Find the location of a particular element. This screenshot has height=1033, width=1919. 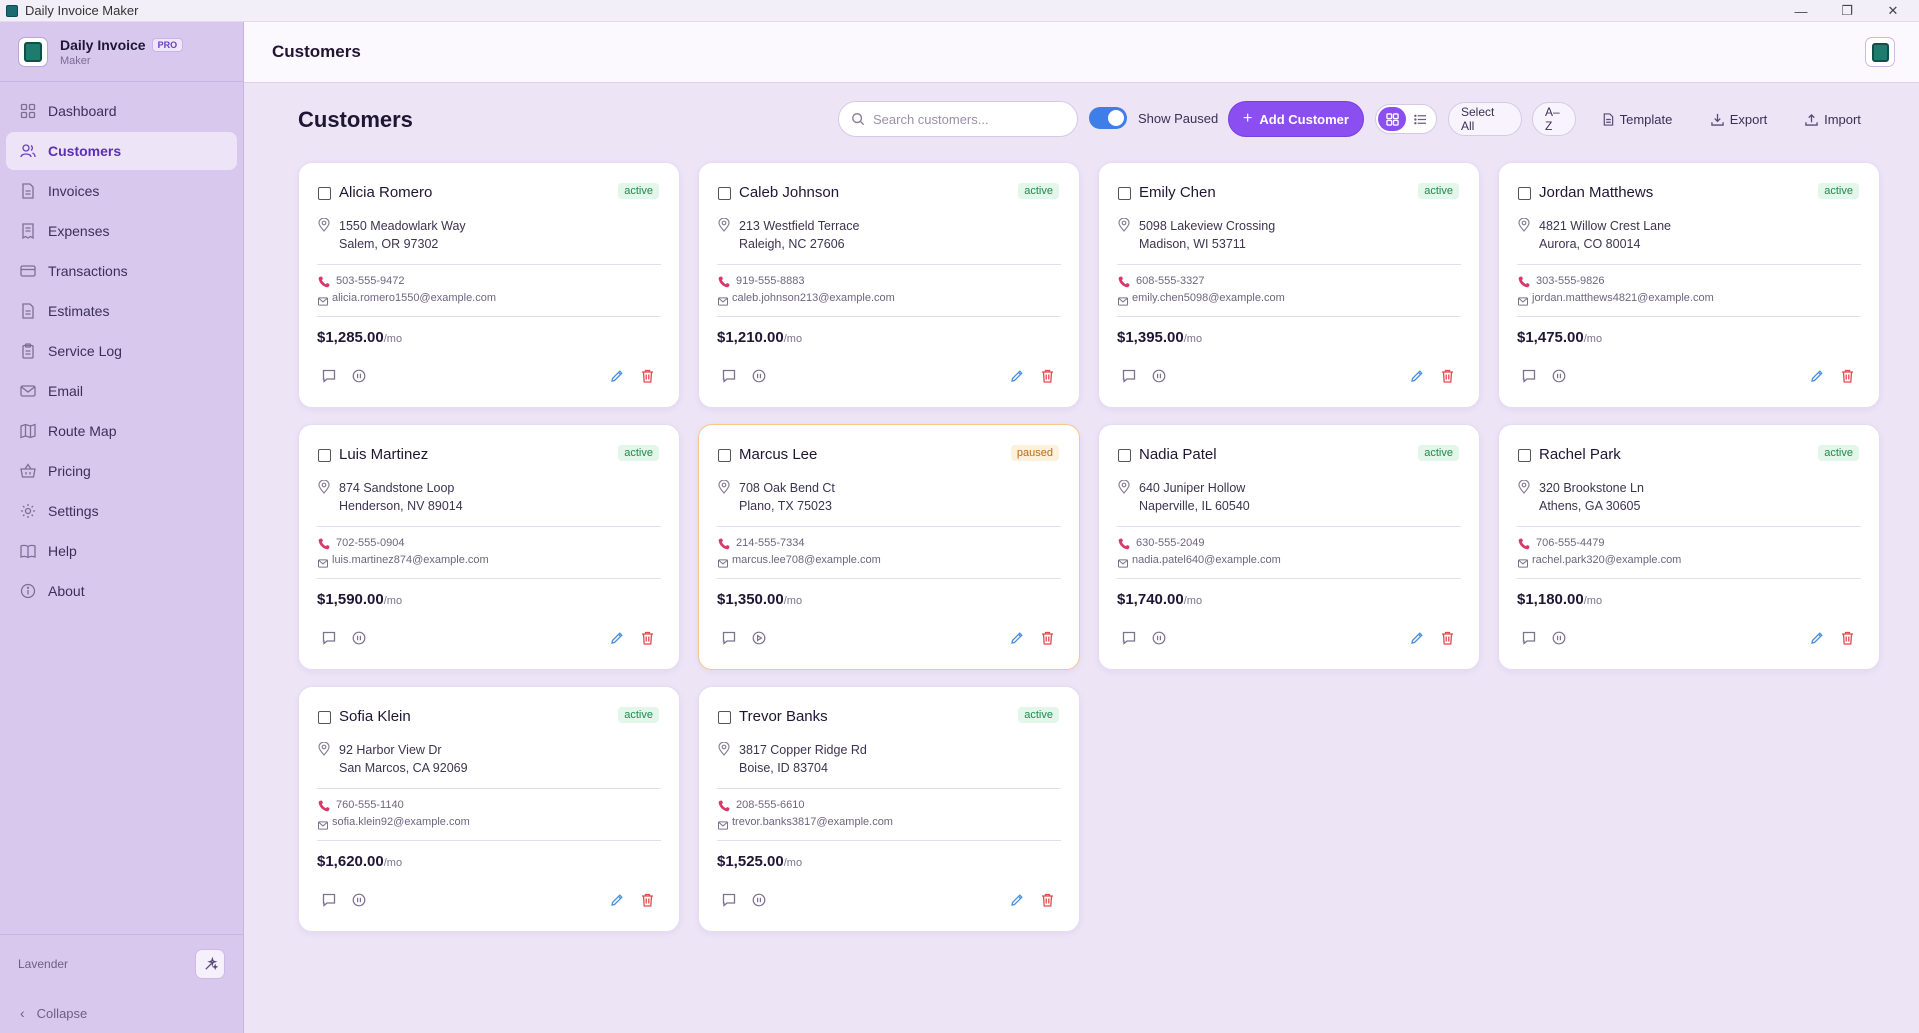

close-icon: ✕ is located at coordinates (1893, 10).